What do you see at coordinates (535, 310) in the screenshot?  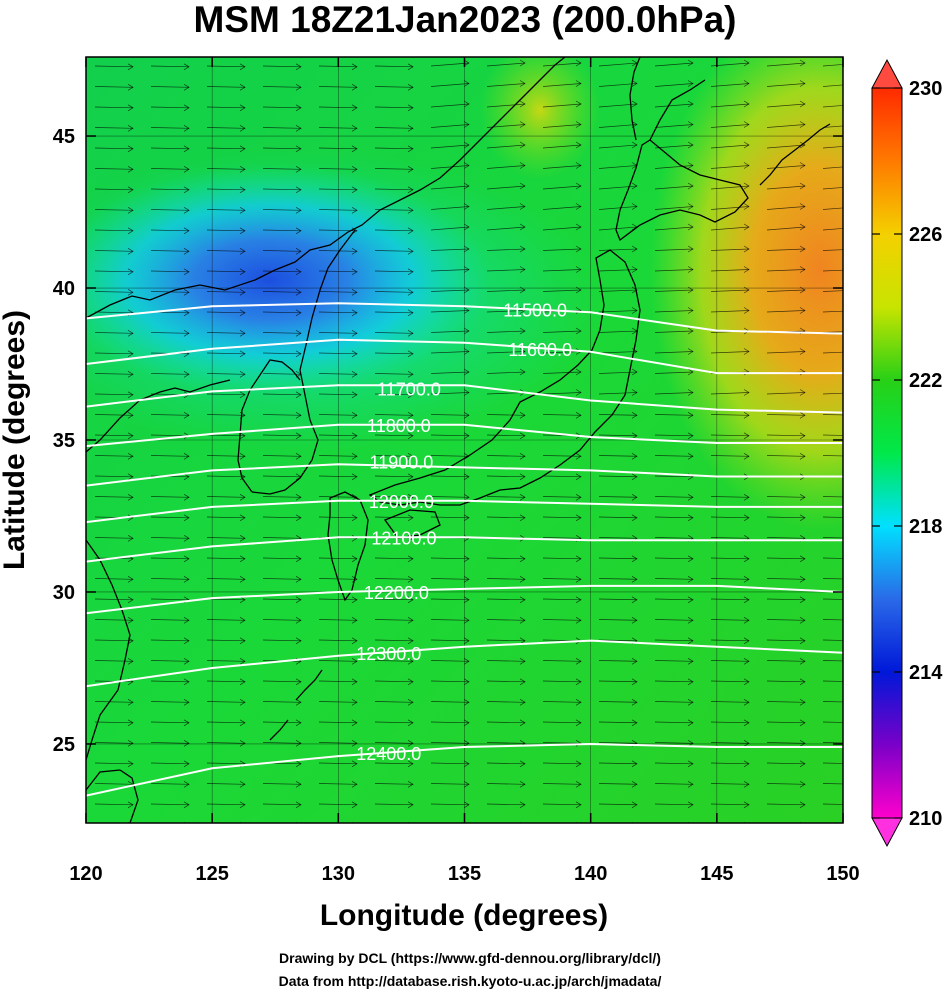 I see `contour-label: 11500.0` at bounding box center [535, 310].